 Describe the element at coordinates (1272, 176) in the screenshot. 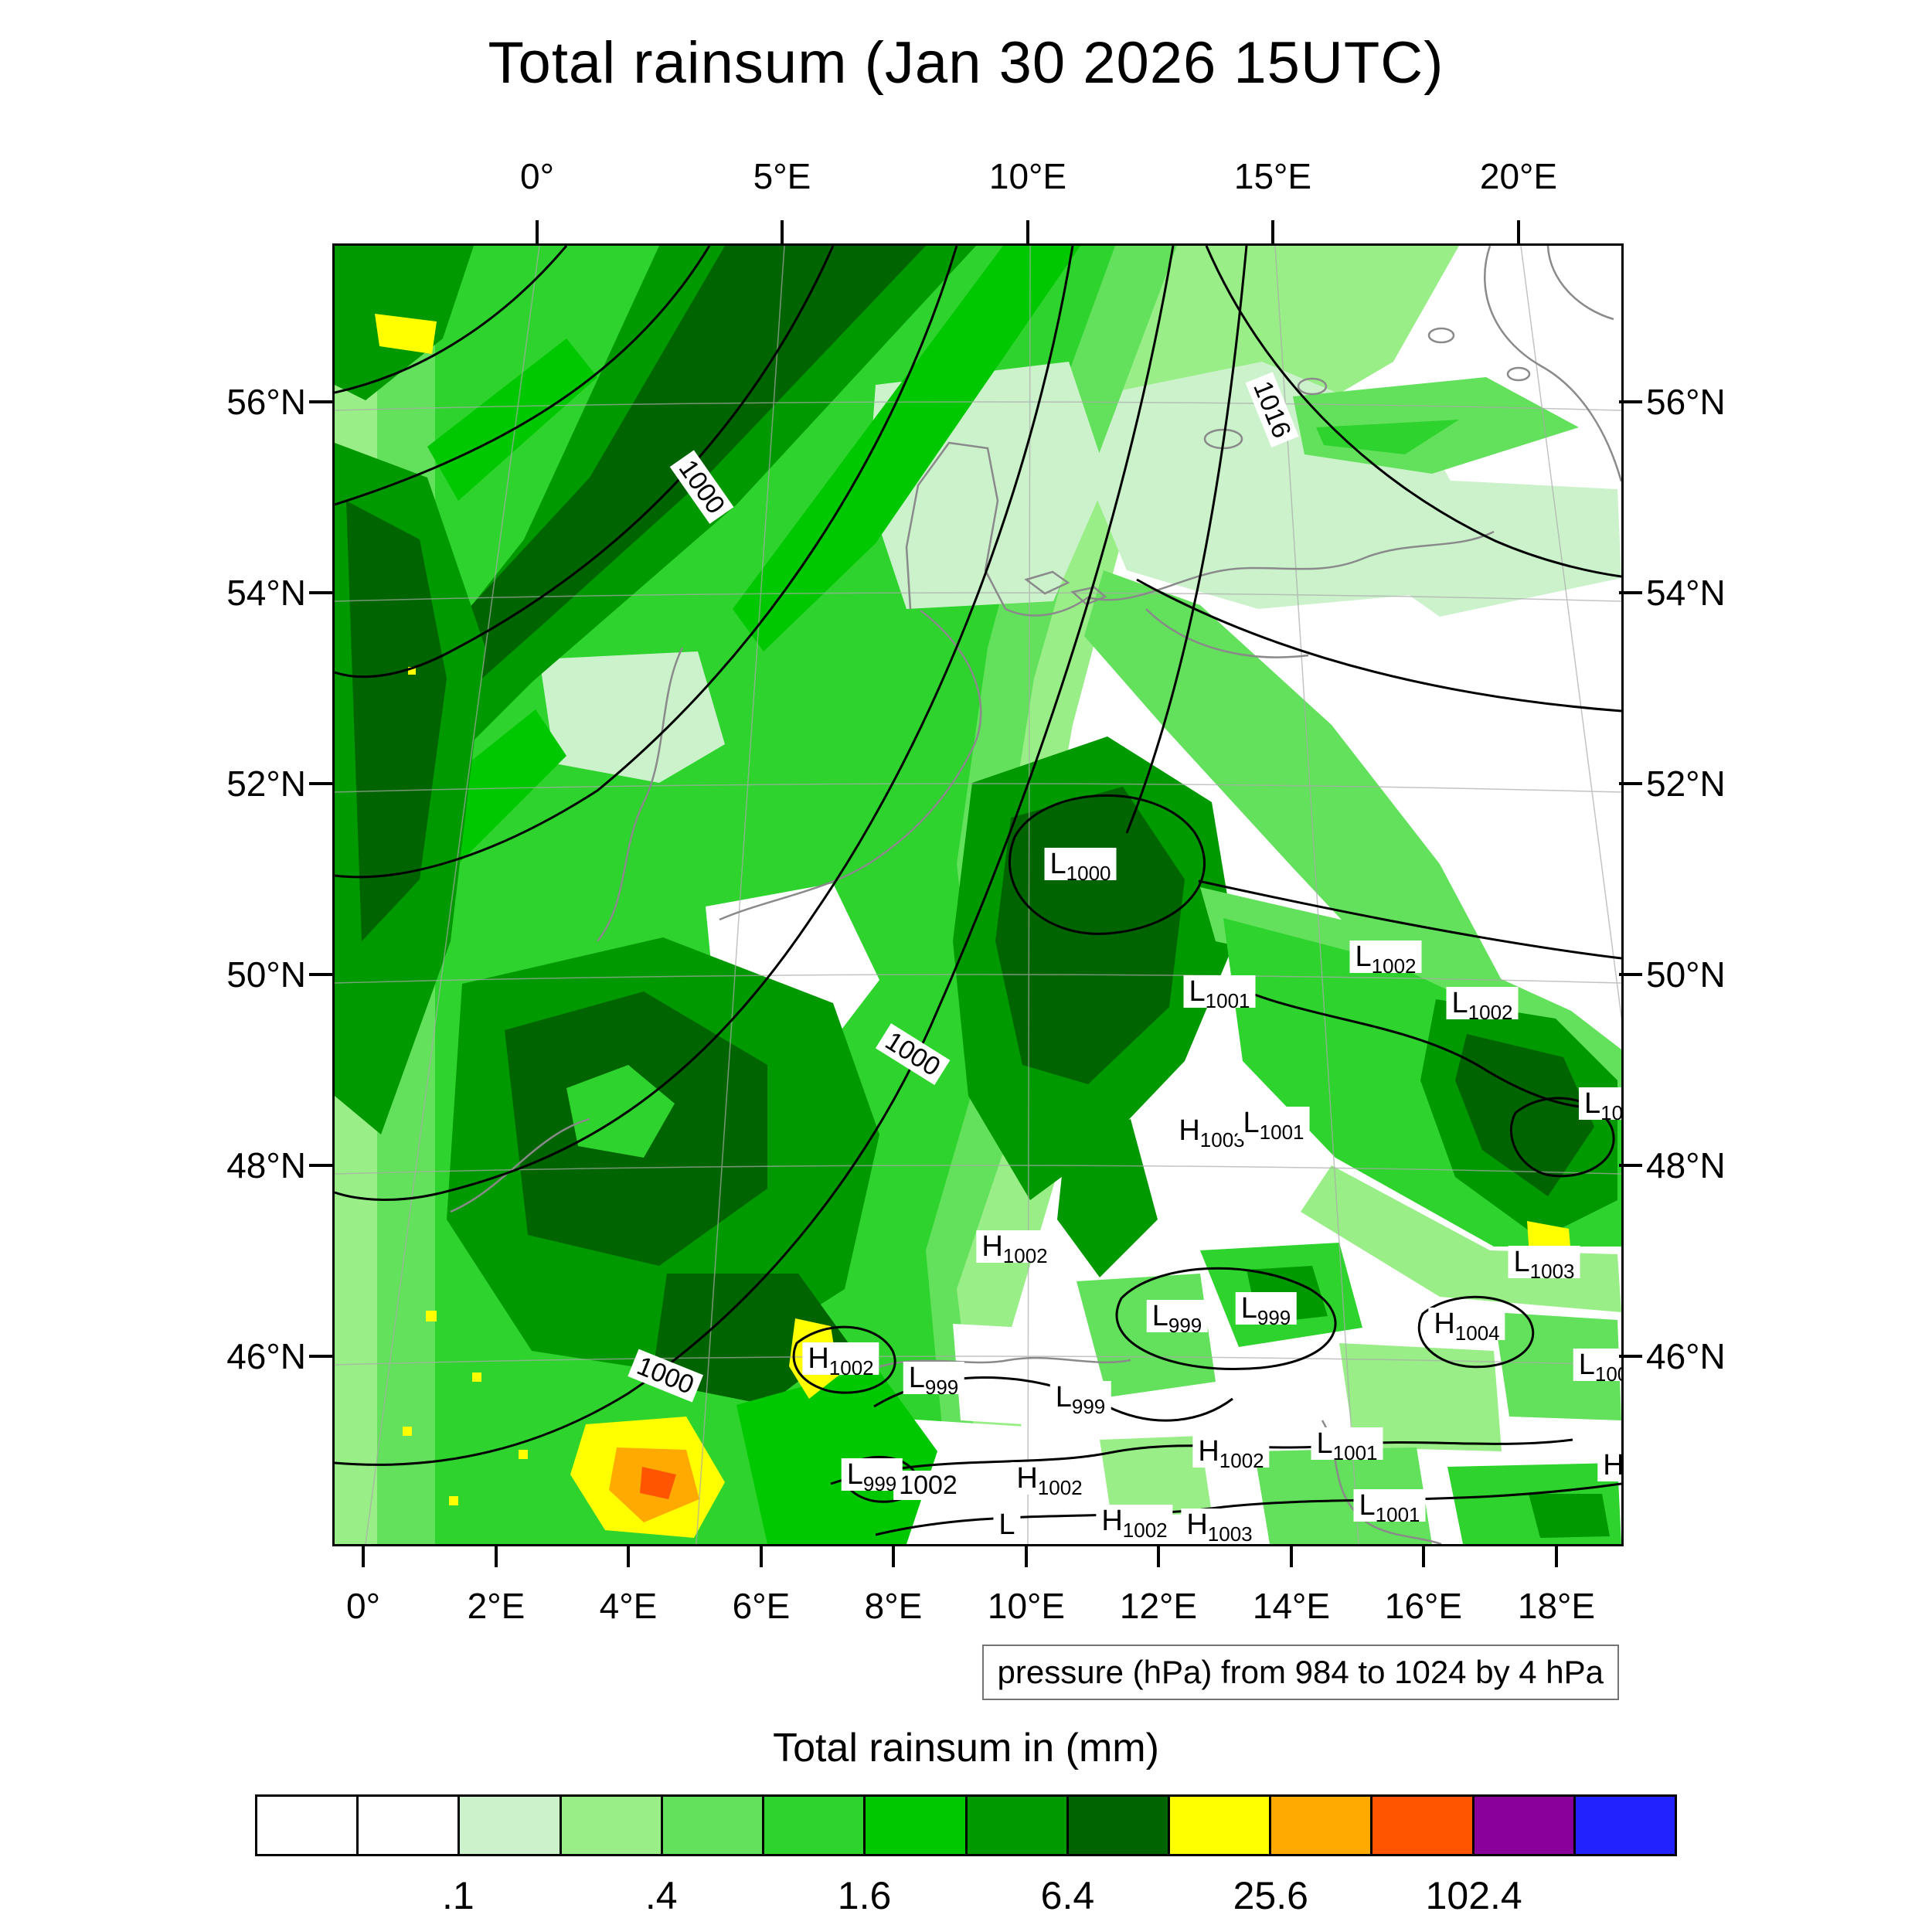

I see `top-axis-label: 15°E` at that location.